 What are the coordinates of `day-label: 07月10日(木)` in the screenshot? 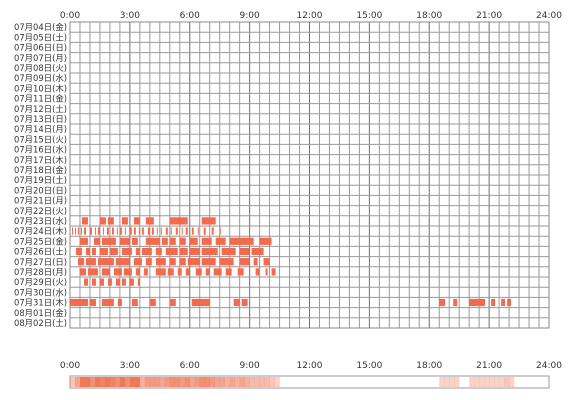 It's located at (40, 88).